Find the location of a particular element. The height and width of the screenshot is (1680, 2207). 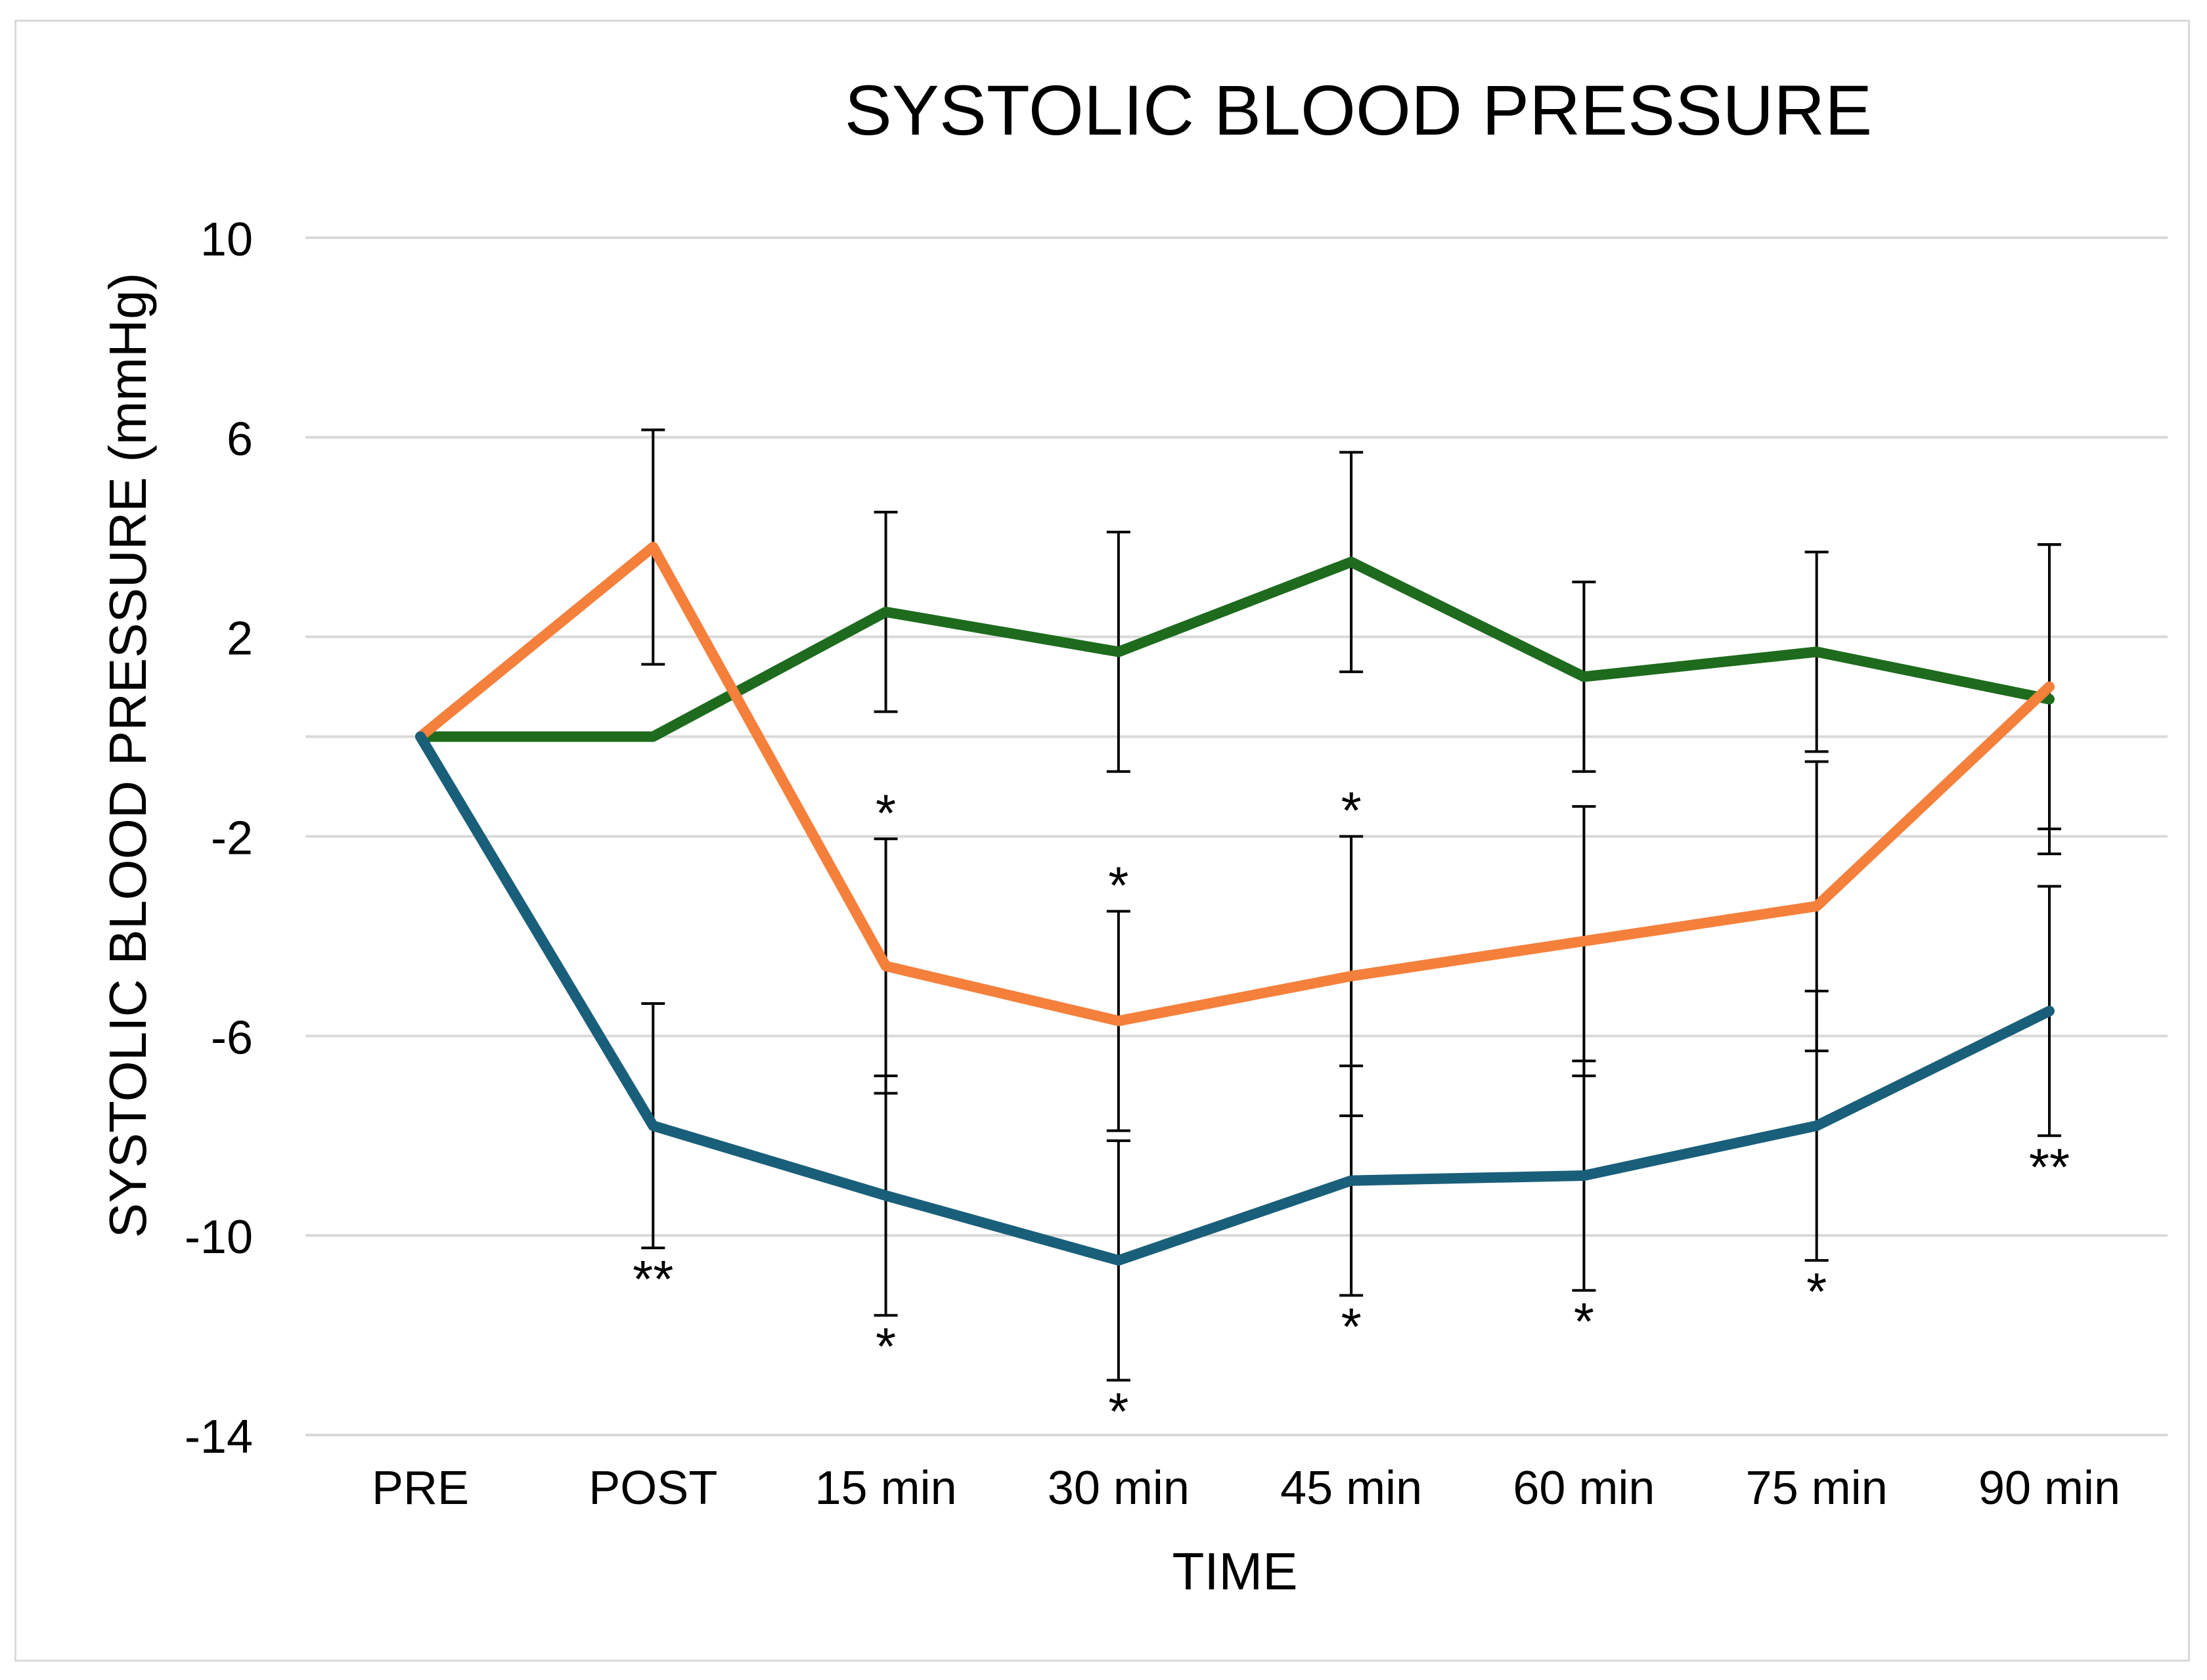

y-tick-label: 2 is located at coordinates (240, 639).